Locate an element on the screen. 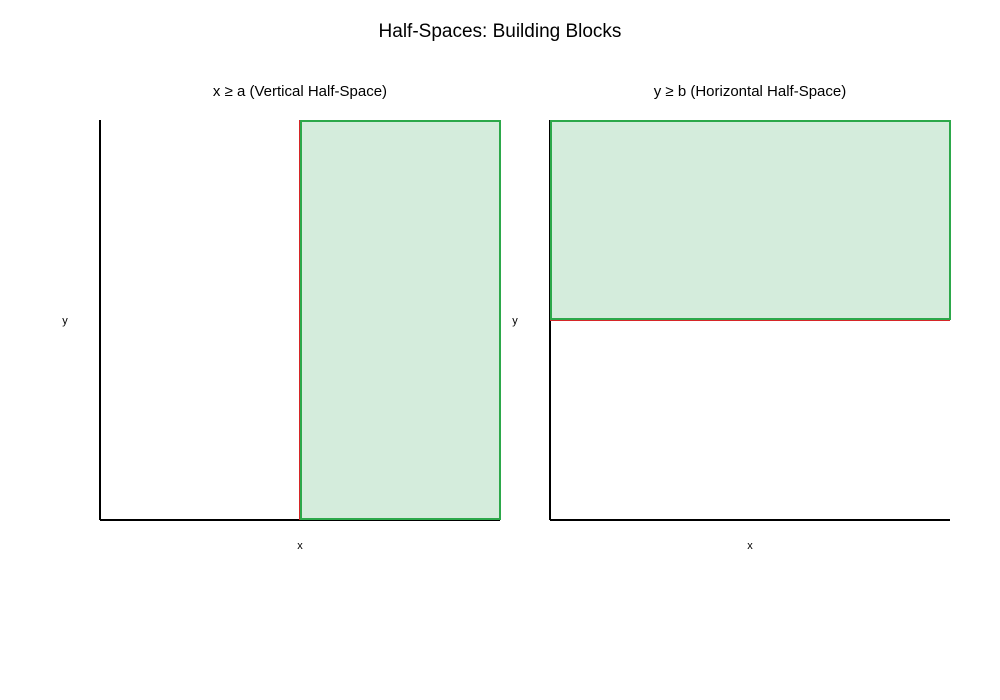 This screenshot has height=700, width=1000. panel-title: y ≥ b (Horizontal Half-Space) is located at coordinates (750, 91).